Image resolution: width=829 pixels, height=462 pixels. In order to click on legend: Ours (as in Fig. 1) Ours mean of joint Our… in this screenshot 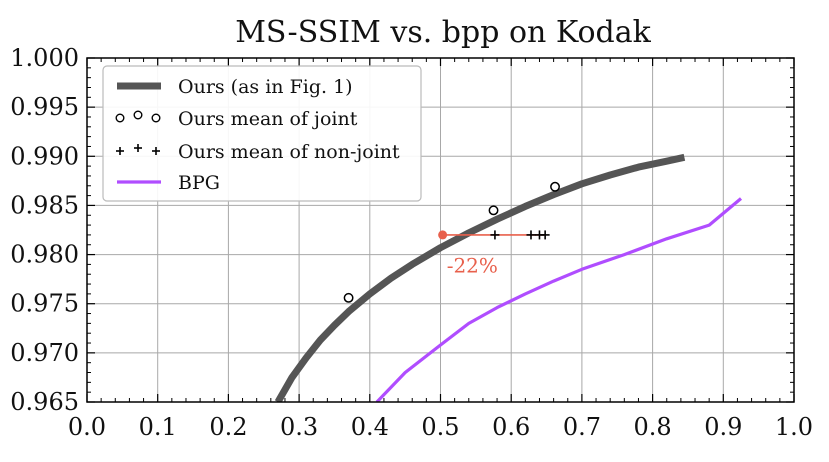, I will do `click(262, 133)`.